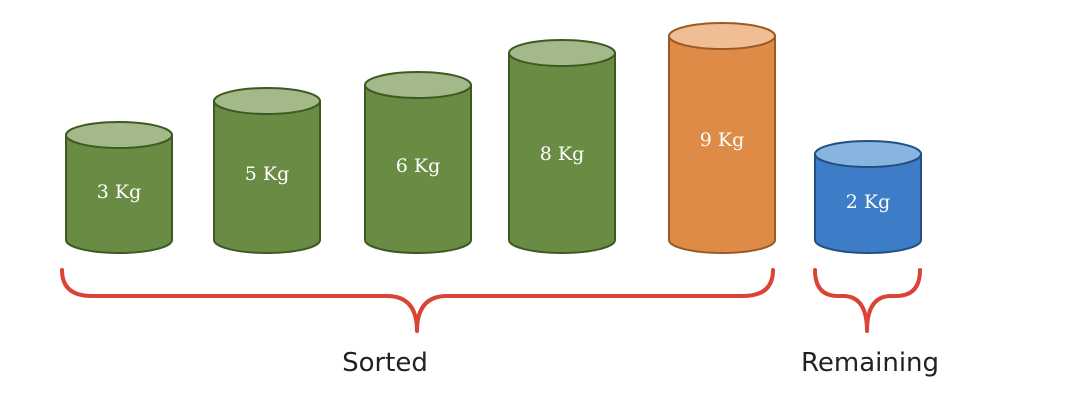 The image size is (1070, 400). I want to click on weight-label: 8 Kg, so click(562, 154).